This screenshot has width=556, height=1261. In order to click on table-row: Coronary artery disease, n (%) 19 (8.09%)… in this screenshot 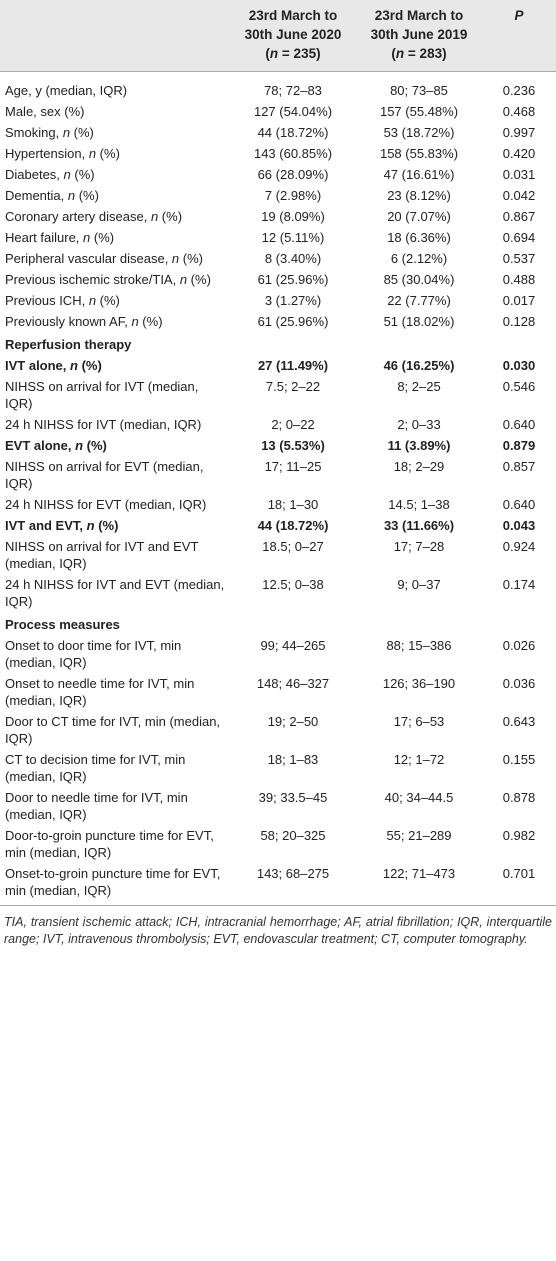, I will do `click(278, 217)`.